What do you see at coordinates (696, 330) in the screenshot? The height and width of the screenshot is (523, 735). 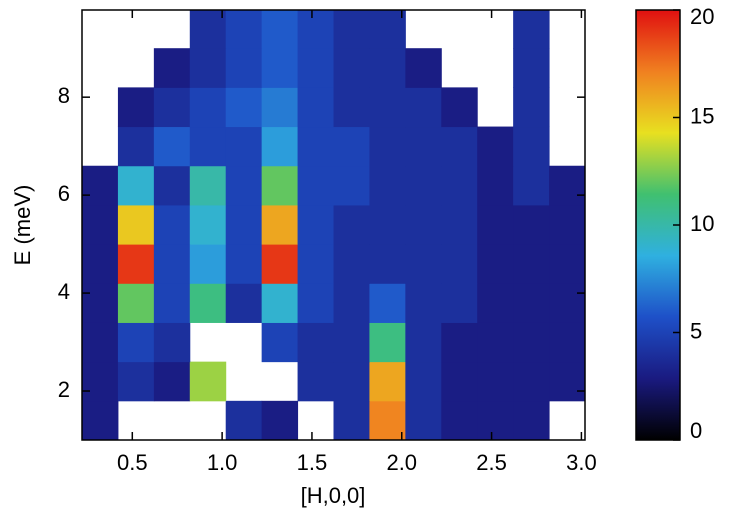 I see `colorbar-tick-label: 5` at bounding box center [696, 330].